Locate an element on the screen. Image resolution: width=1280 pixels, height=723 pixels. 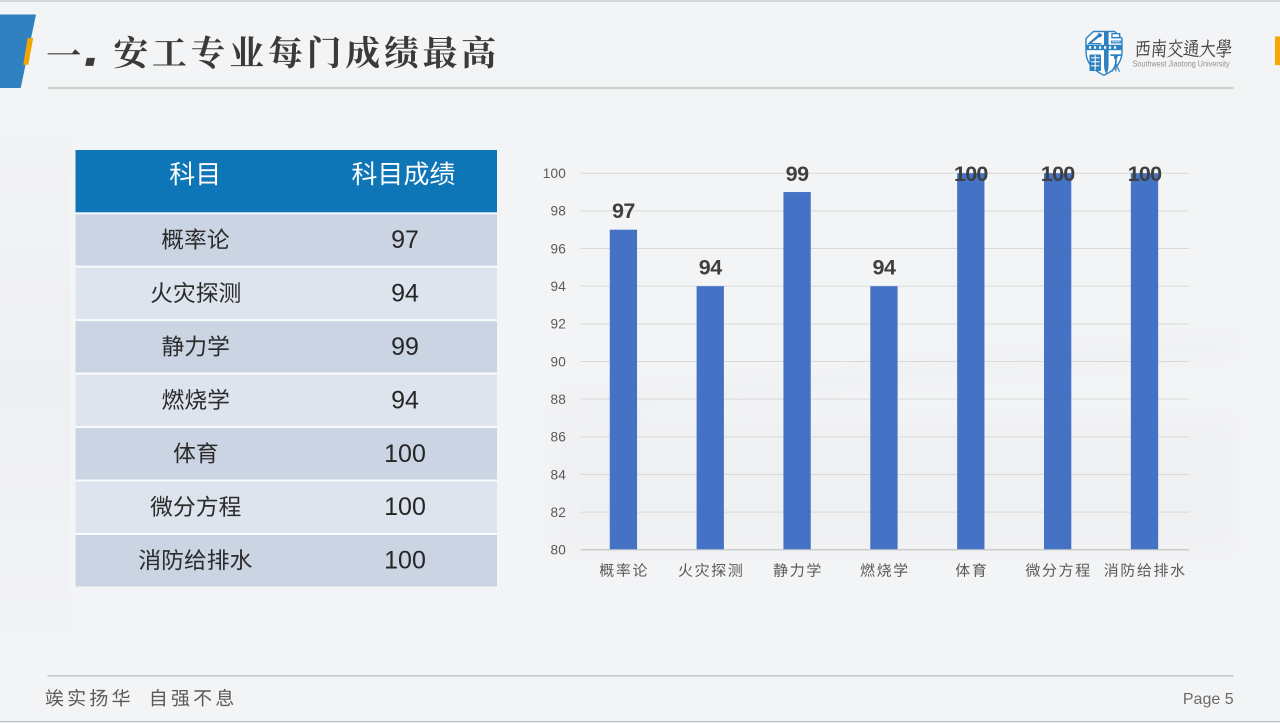
svg-text: 98 is located at coordinates (558, 211).